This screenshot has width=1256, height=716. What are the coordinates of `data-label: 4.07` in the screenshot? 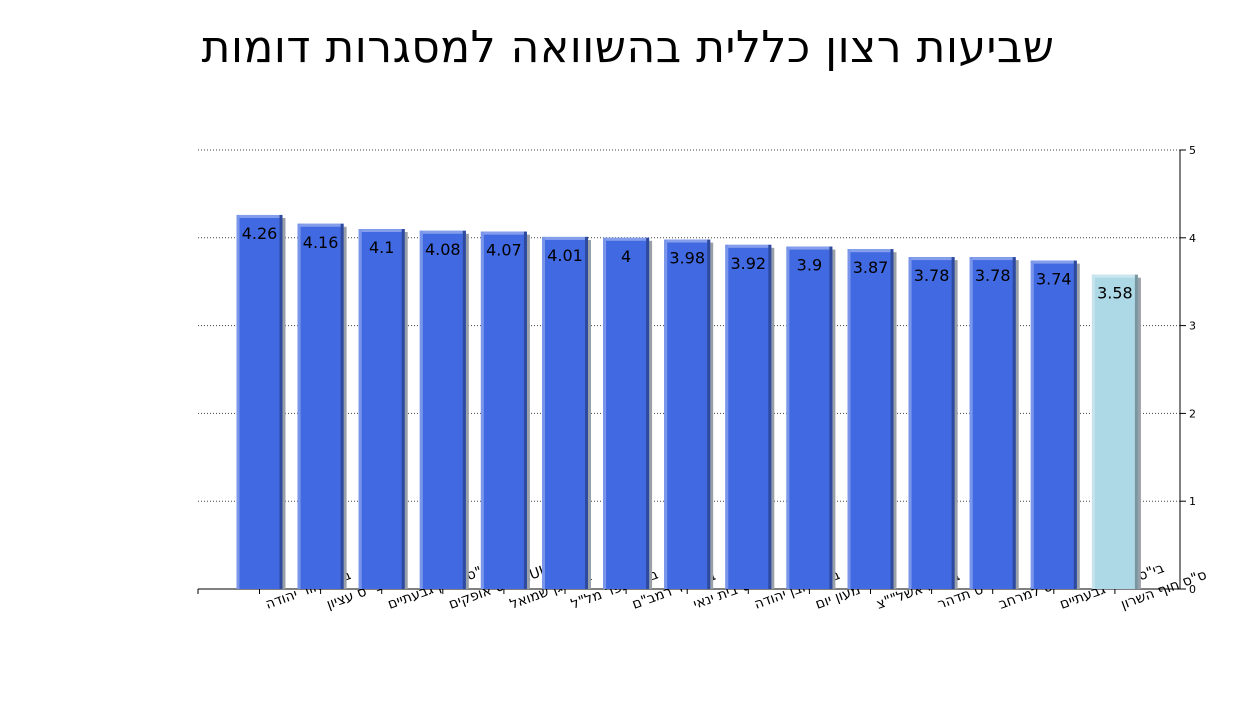 It's located at (504, 250).